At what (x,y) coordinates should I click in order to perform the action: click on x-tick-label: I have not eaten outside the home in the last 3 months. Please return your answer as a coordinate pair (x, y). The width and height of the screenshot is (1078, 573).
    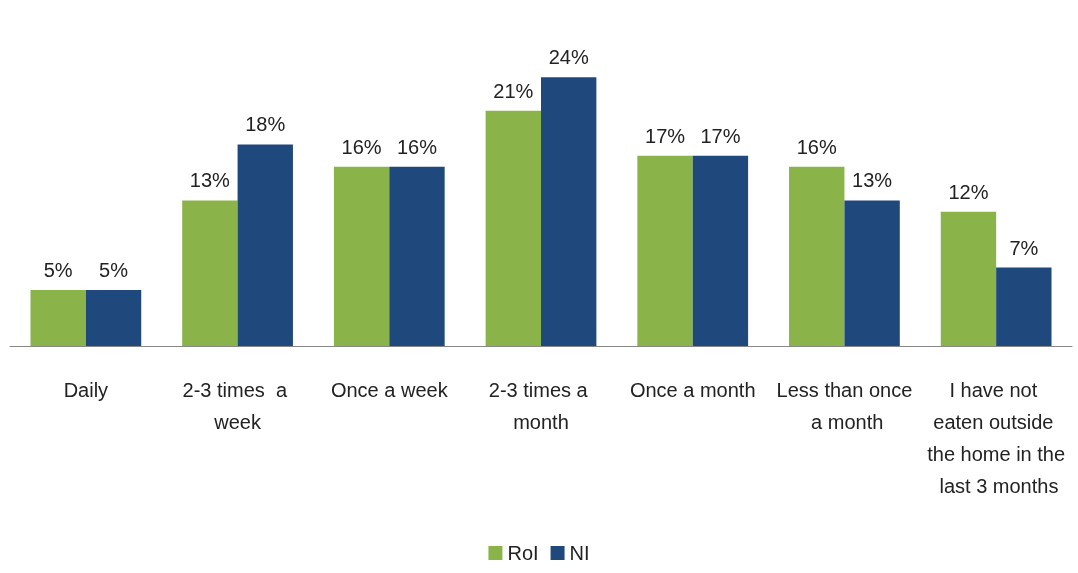
    Looking at the image, I should click on (996, 438).